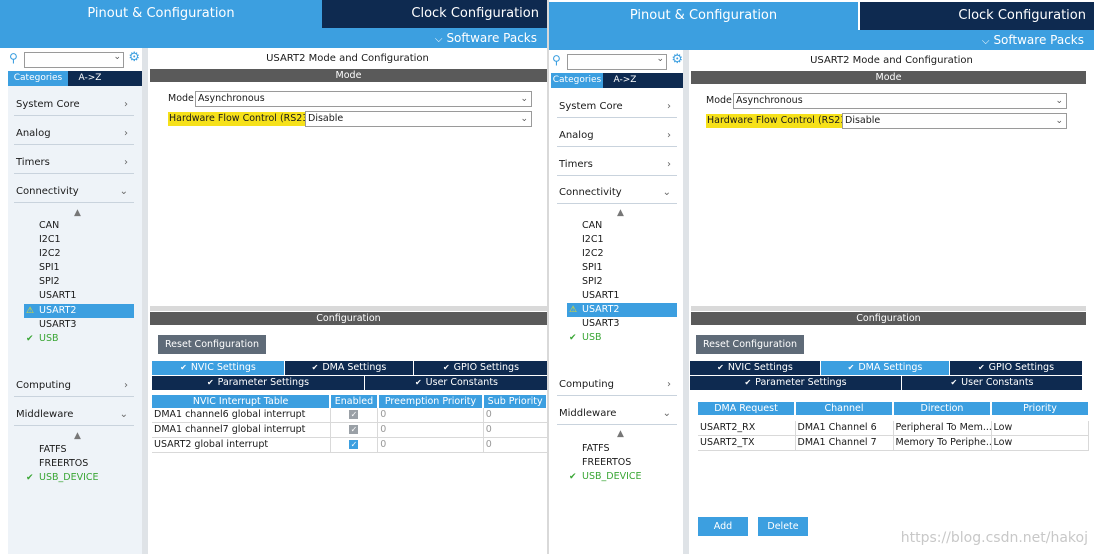 The width and height of the screenshot is (1094, 554). I want to click on delete-button: Delete, so click(783, 526).